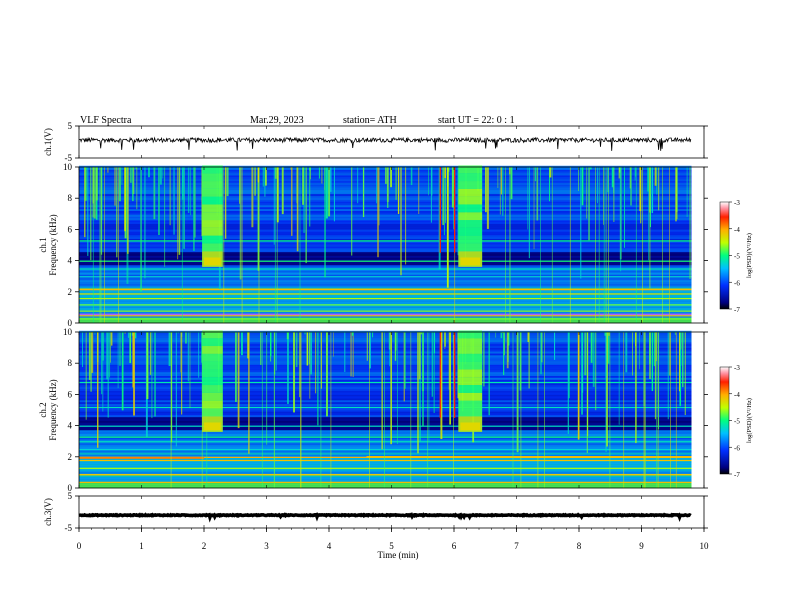 This screenshot has height=612, width=792. I want to click on colorbar-tick-label: -3, so click(737, 368).